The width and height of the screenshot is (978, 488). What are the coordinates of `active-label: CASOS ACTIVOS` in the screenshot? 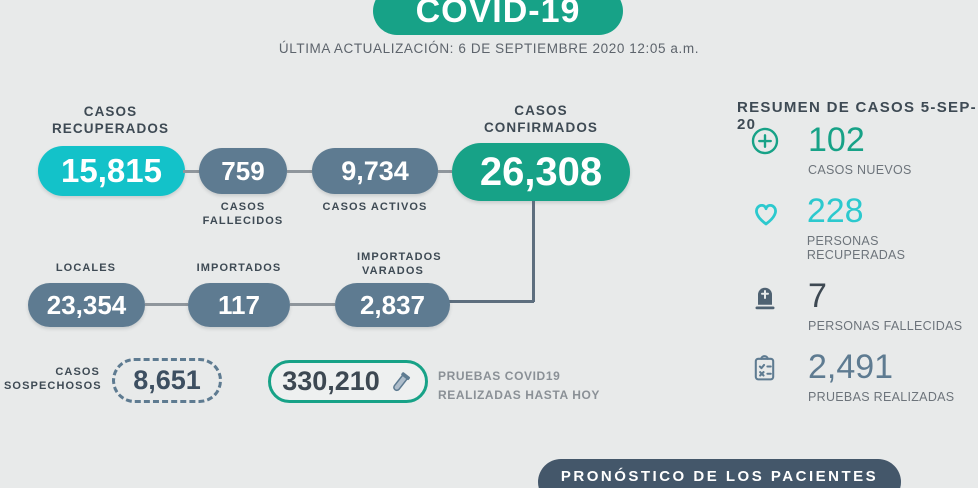 It's located at (375, 207).